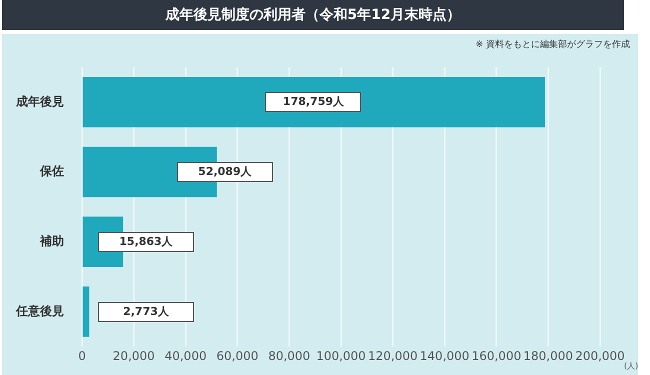 The image size is (650, 375). I want to click on y-tick-label: 保佐, so click(51, 171).